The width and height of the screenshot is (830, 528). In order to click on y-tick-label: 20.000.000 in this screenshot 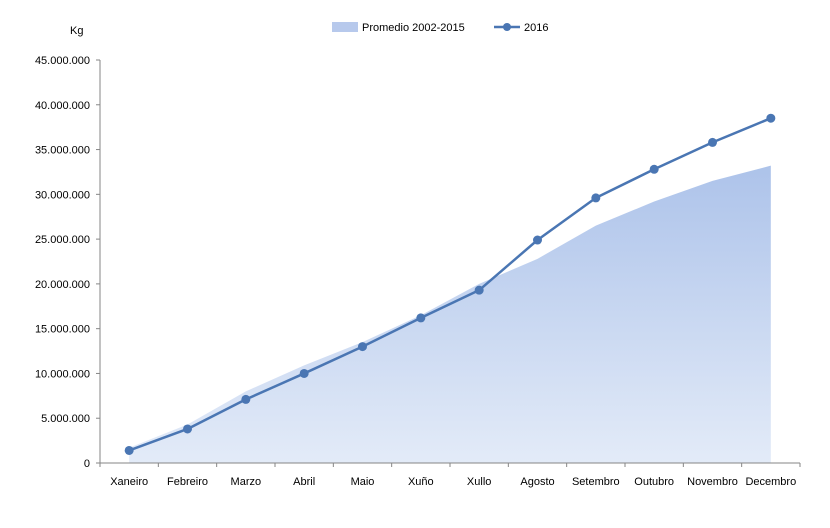, I will do `click(62, 285)`.